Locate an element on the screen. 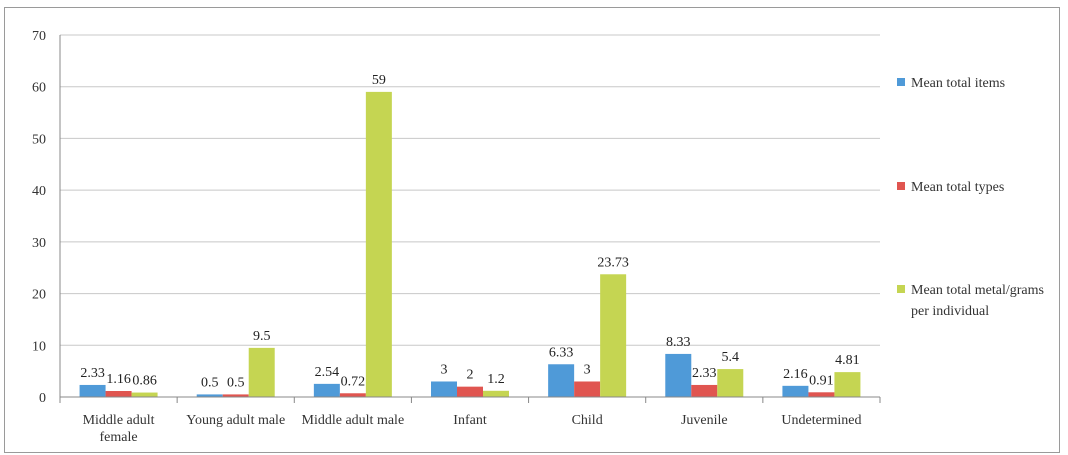 Image resolution: width=1068 pixels, height=455 pixels. data-label: 1.2 is located at coordinates (496, 379).